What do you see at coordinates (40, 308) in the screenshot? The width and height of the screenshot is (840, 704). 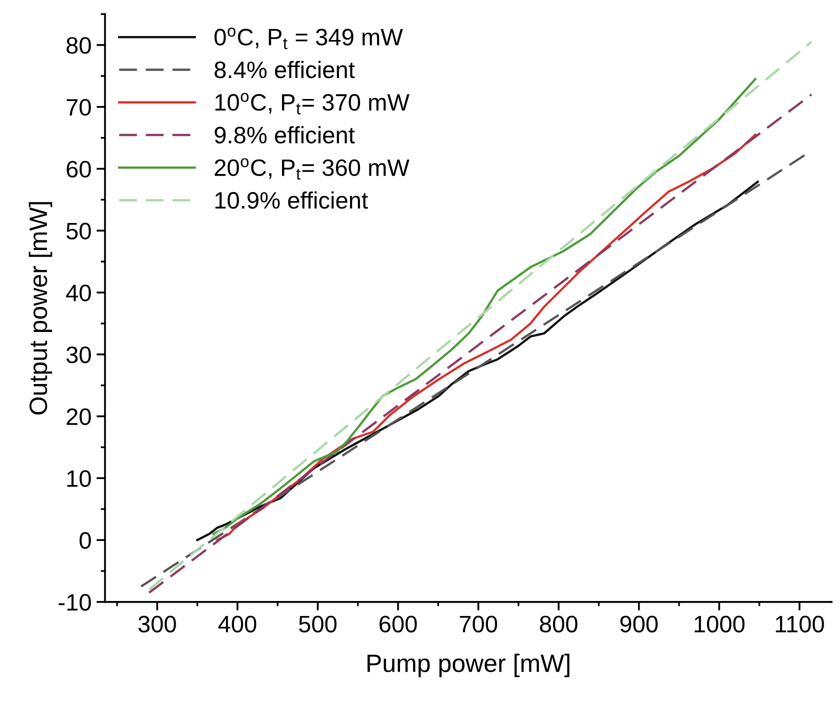 I see `y-axis-title: Output power [mW]` at bounding box center [40, 308].